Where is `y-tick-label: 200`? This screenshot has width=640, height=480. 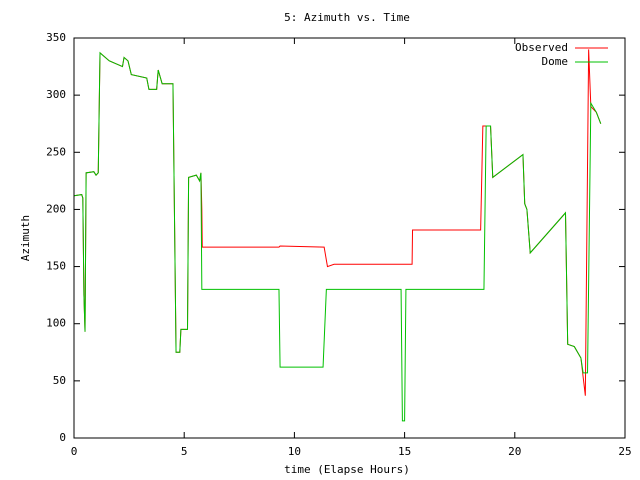 y-tick-label: 200 is located at coordinates (56, 208).